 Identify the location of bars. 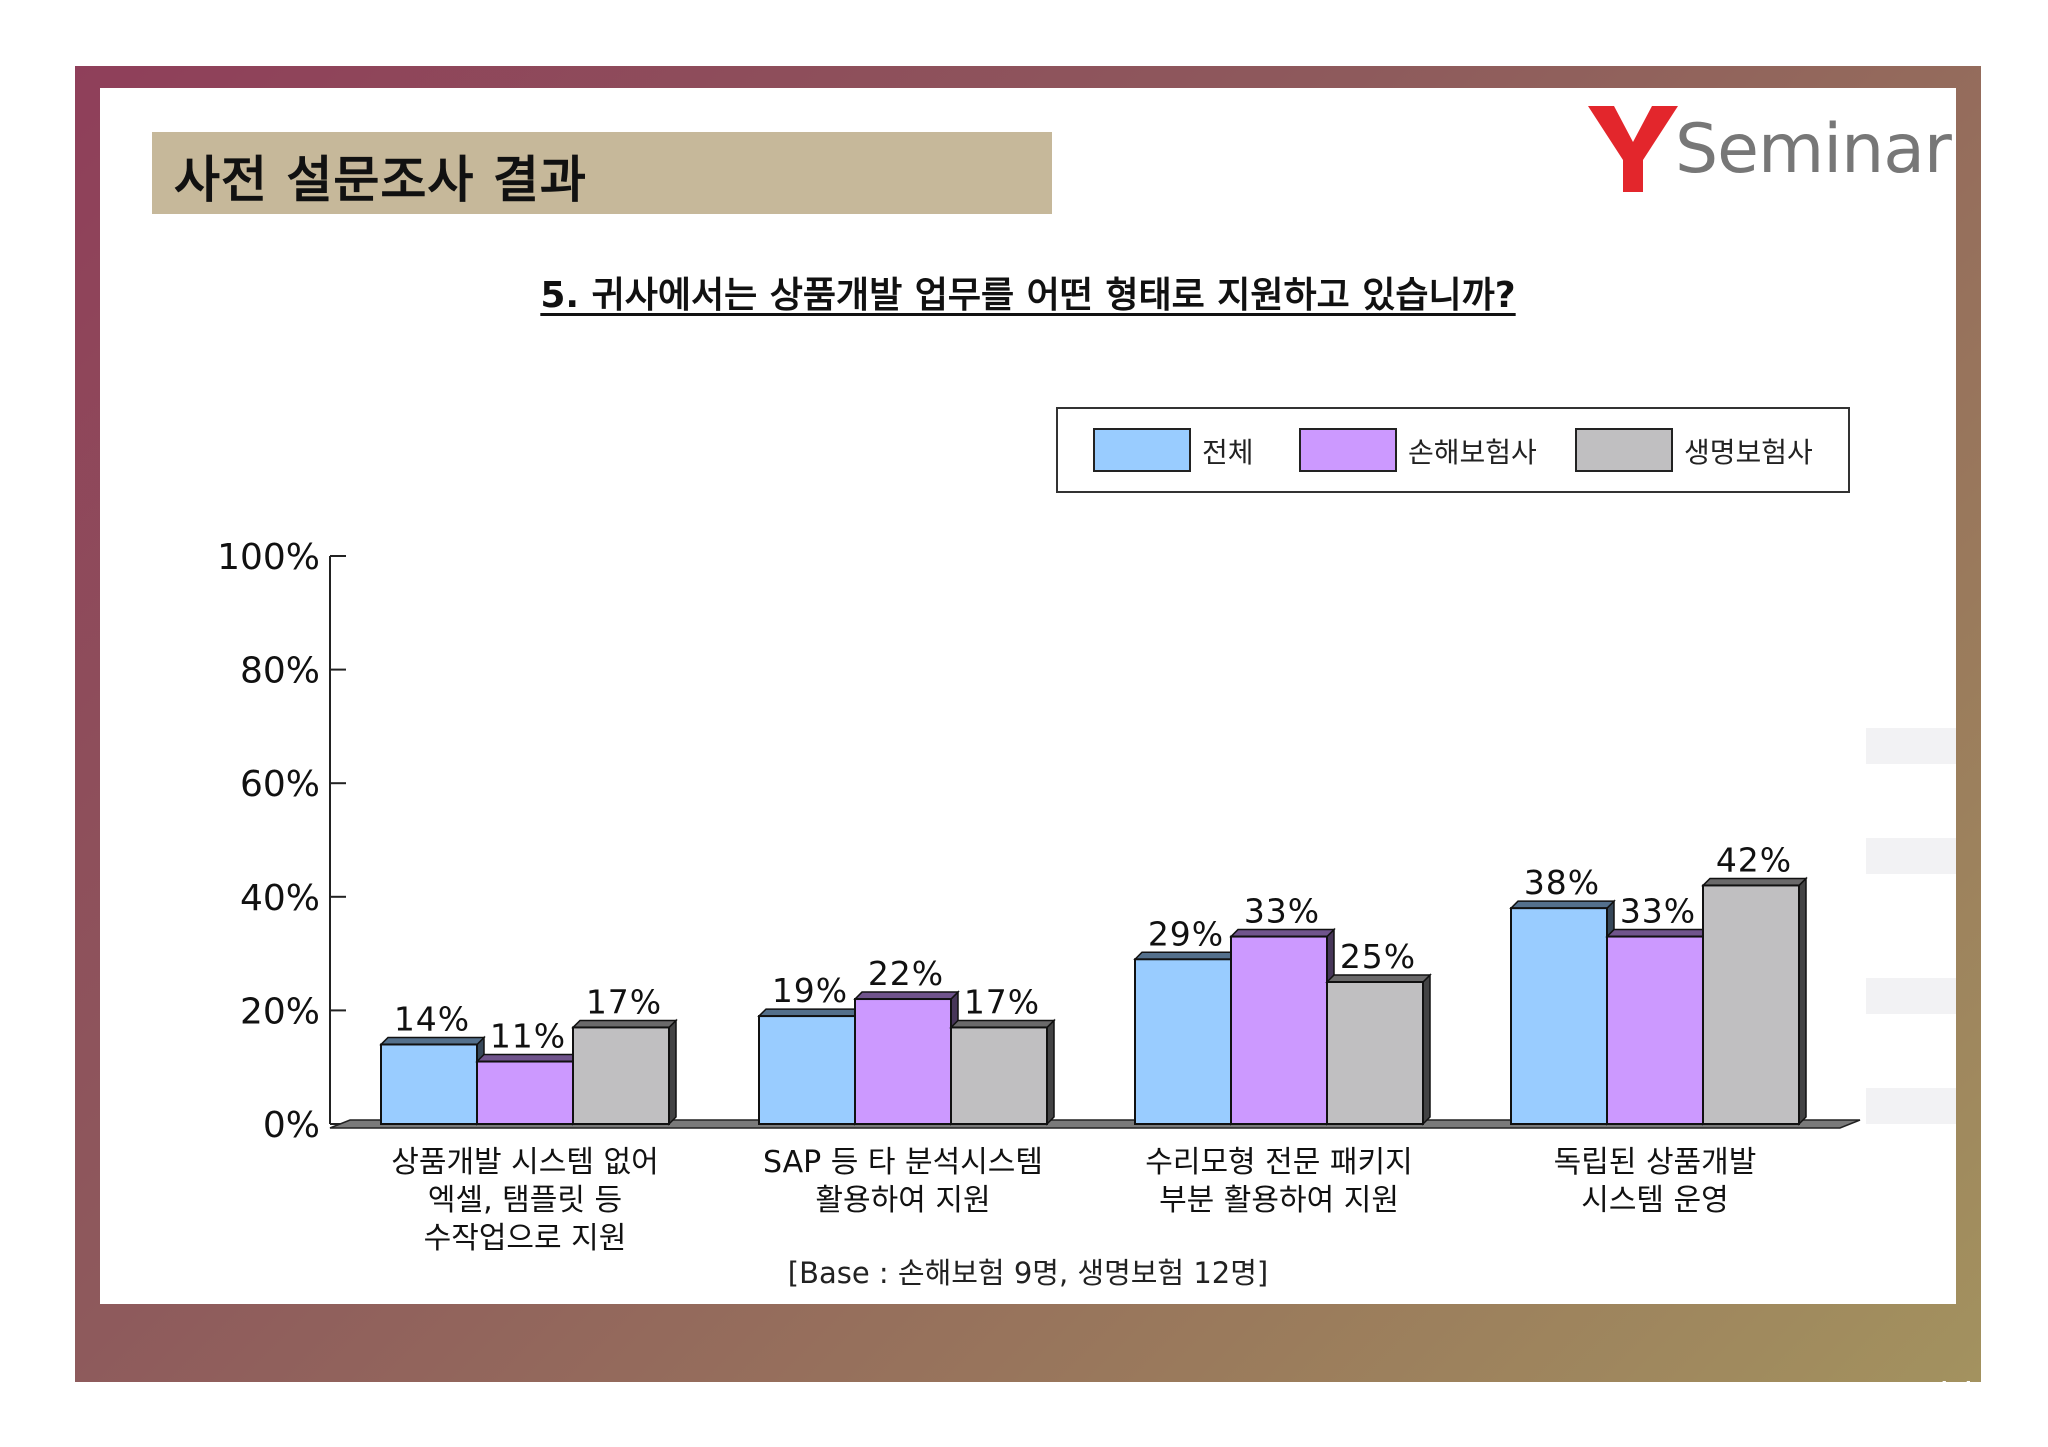
(1093, 1001).